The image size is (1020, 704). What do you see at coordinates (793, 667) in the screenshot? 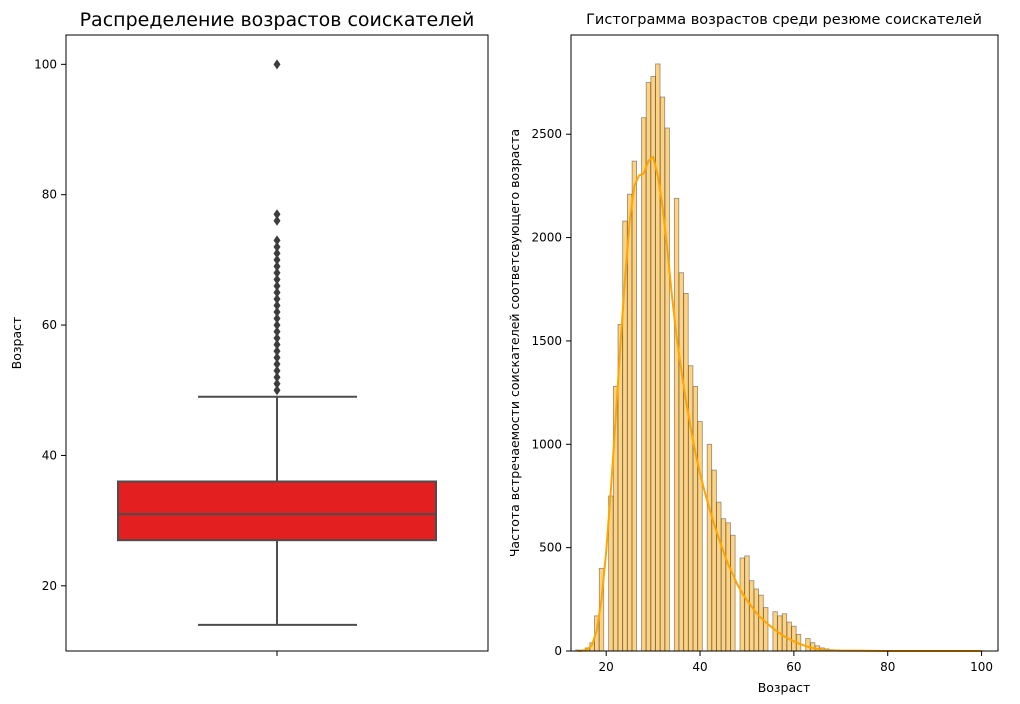
I see `histogram-x-tick-label: 60` at bounding box center [793, 667].